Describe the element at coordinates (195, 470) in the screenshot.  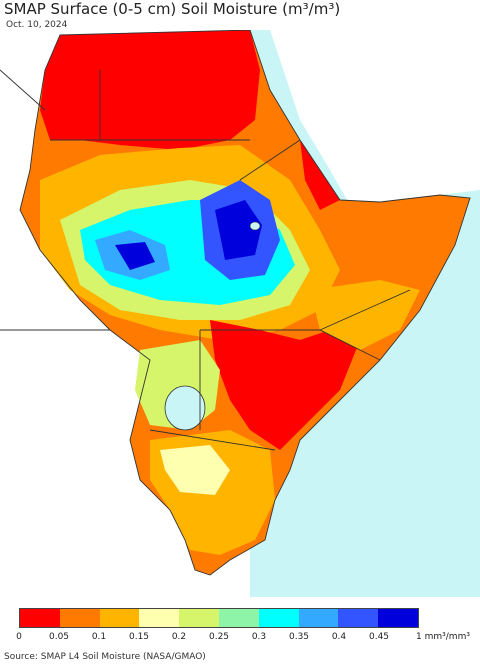
I see `region-tanzania-green` at that location.